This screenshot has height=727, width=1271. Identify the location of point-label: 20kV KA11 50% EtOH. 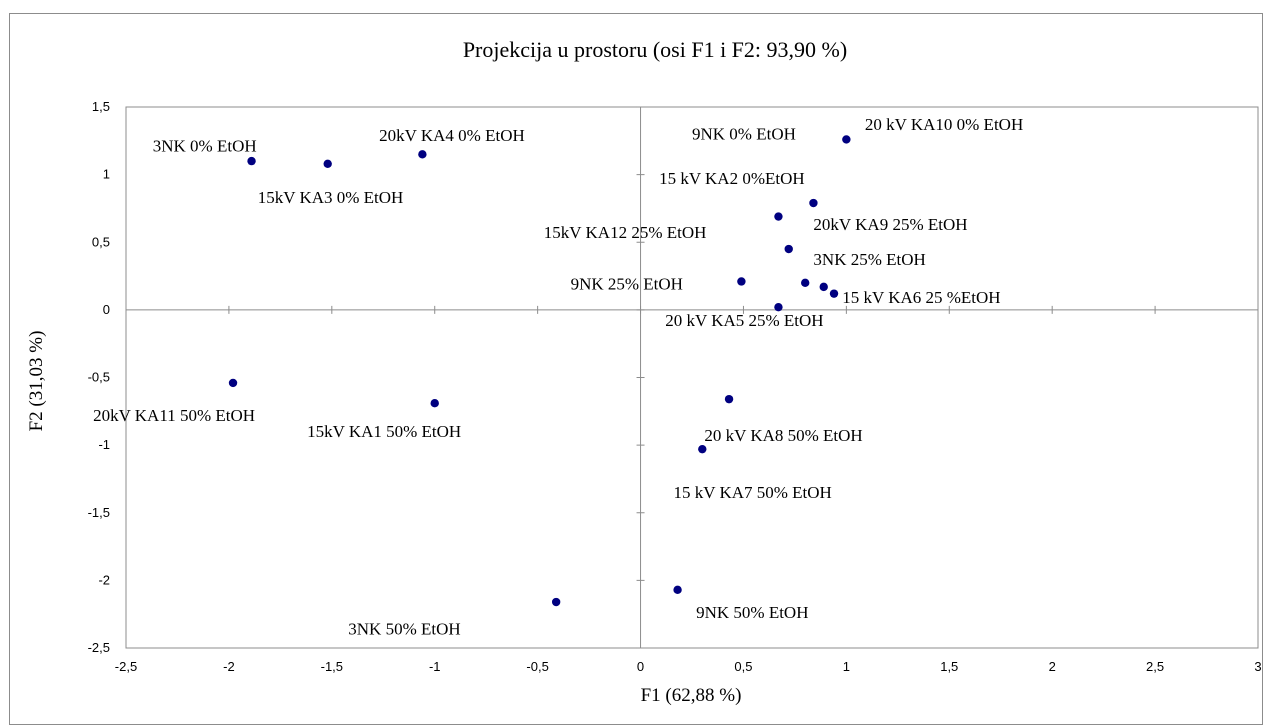
(174, 415).